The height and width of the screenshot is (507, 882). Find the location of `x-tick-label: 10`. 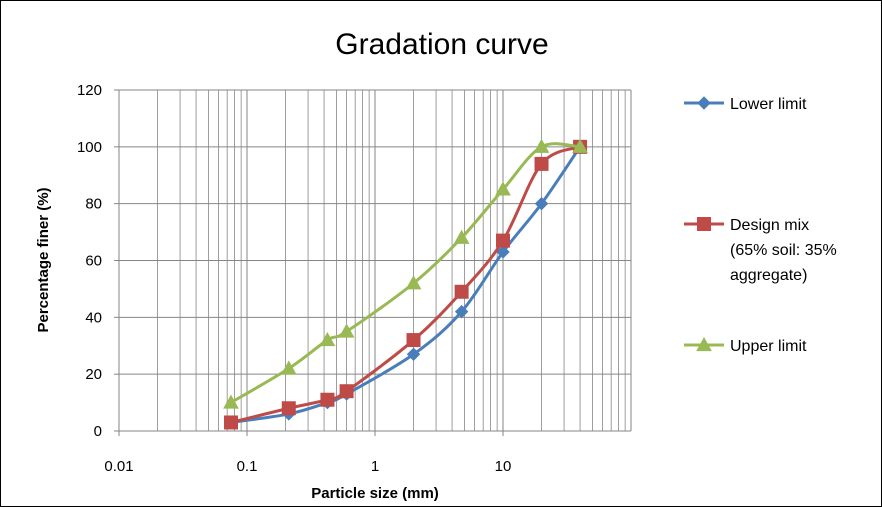

x-tick-label: 10 is located at coordinates (503, 466).